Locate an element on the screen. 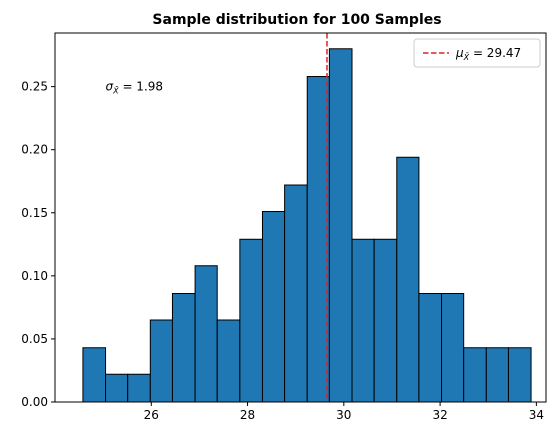 This screenshot has width=556, height=435. x-axis-ticks: 26 28 30 32 34 is located at coordinates (344, 412).